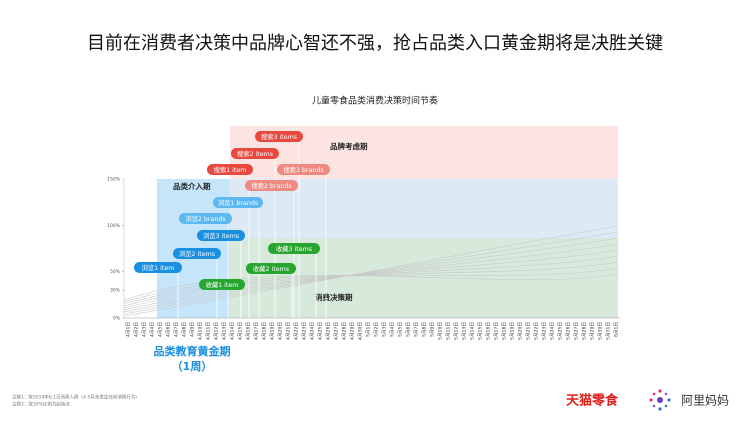  I want to click on annotation-label: 搜索1 item, so click(230, 169).